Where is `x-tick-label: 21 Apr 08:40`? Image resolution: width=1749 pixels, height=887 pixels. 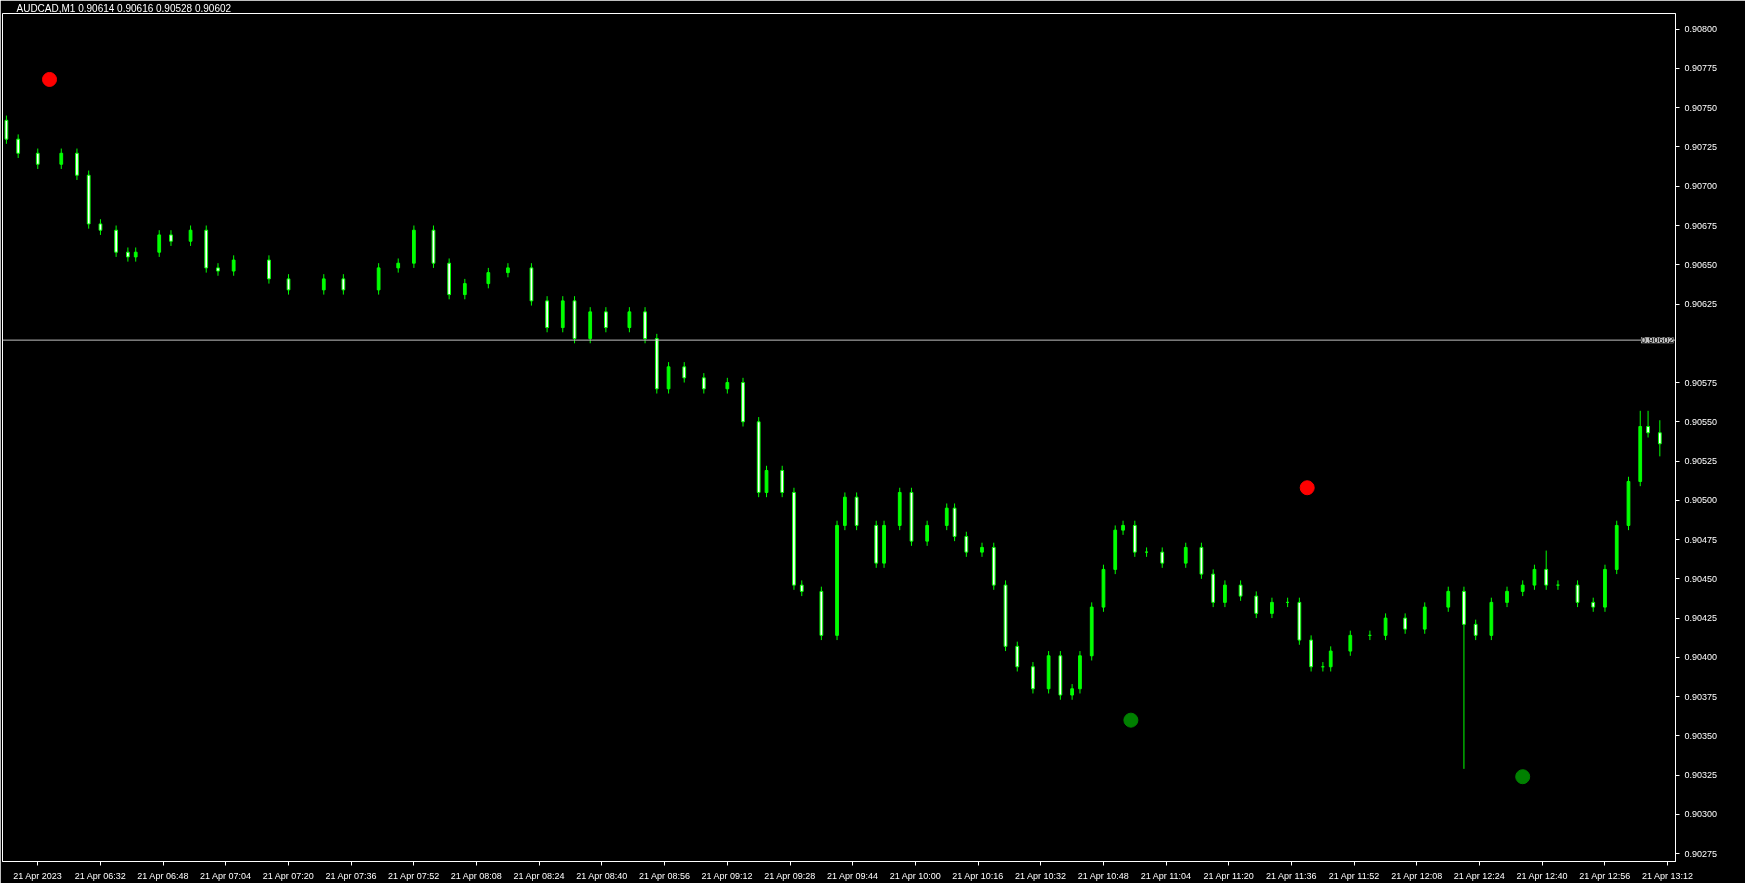 x-tick-label: 21 Apr 08:40 is located at coordinates (602, 875).